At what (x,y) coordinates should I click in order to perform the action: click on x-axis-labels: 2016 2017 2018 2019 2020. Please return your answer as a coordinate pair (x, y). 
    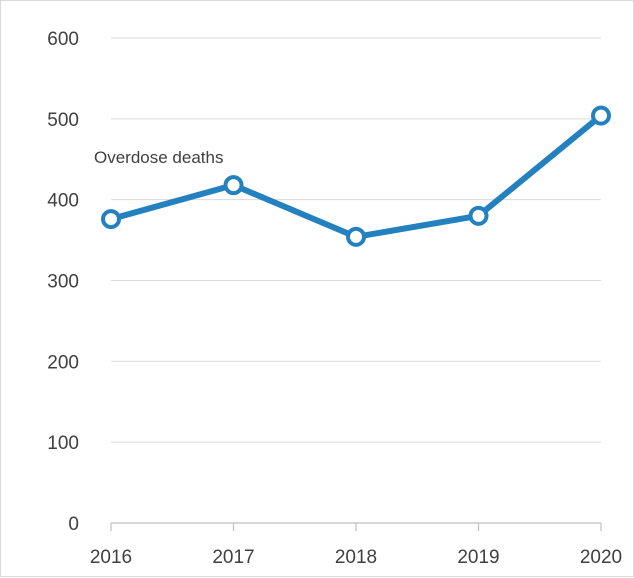
    Looking at the image, I should click on (356, 557).